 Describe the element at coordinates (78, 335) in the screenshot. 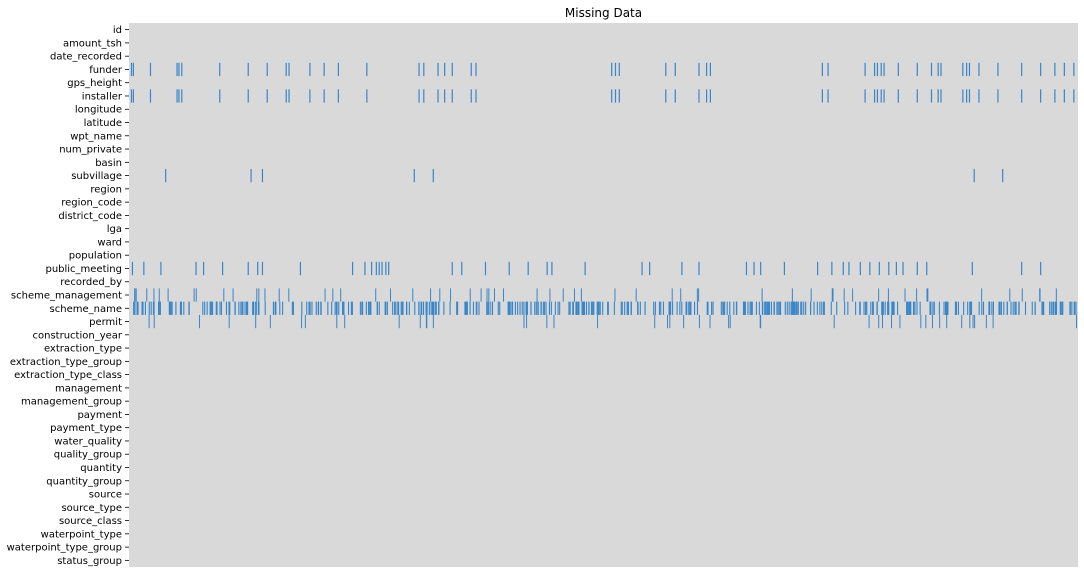

I see `row-label-construction-year: construction_year` at that location.